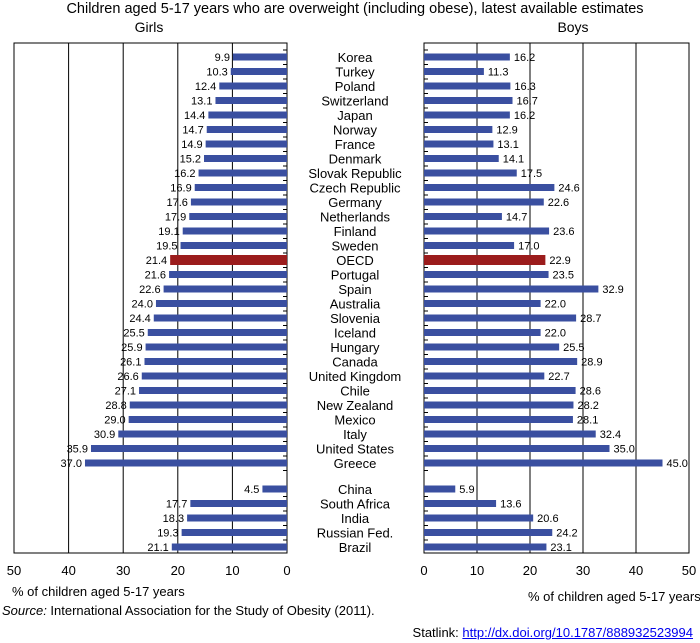  What do you see at coordinates (168, 232) in the screenshot?
I see `girls-value-label-finland: 19.1` at bounding box center [168, 232].